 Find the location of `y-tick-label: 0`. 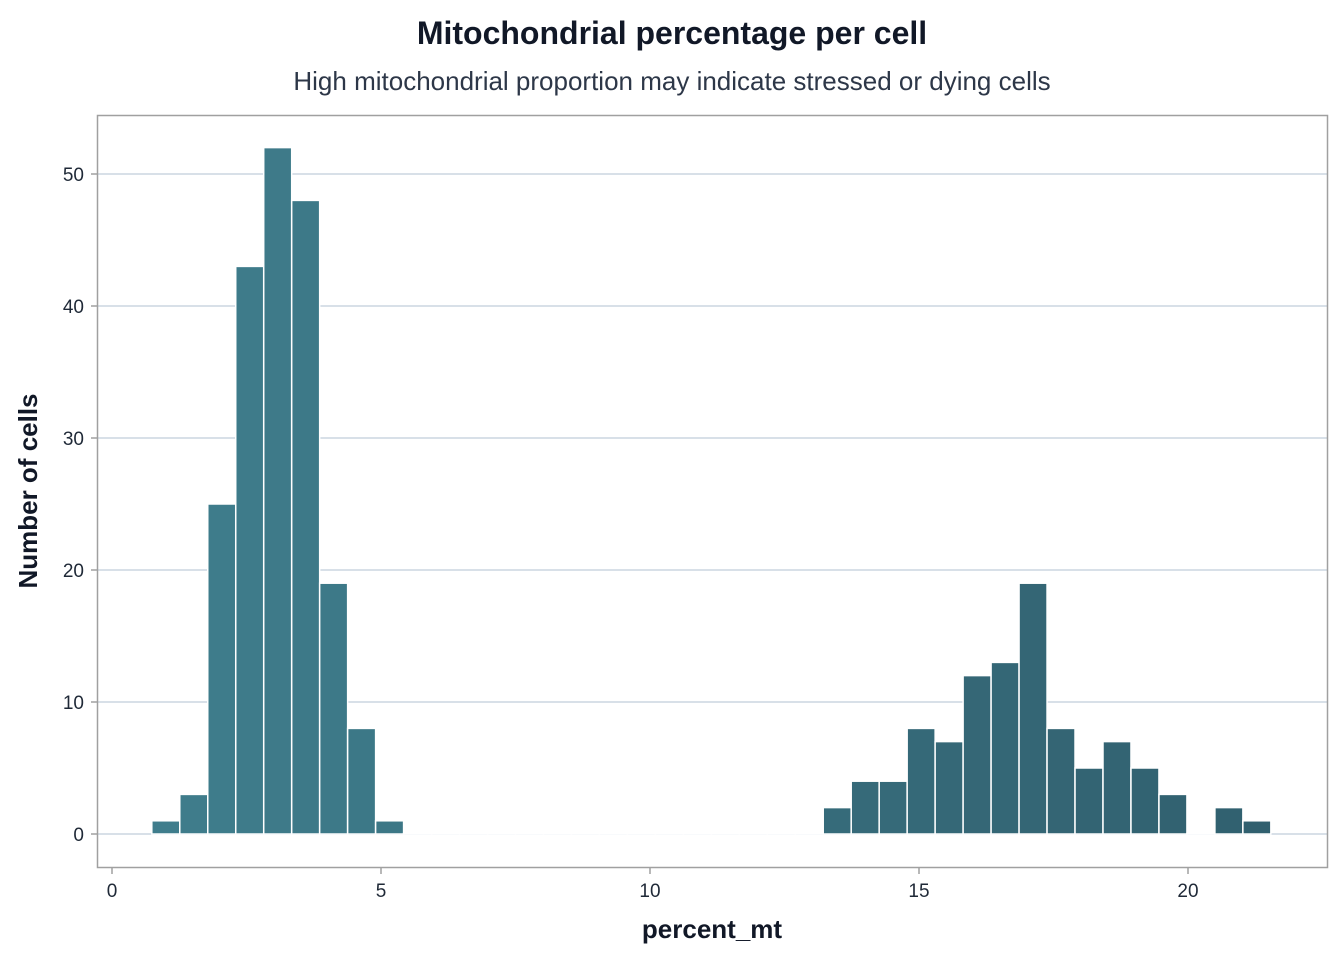

y-tick-label: 0 is located at coordinates (78, 835).